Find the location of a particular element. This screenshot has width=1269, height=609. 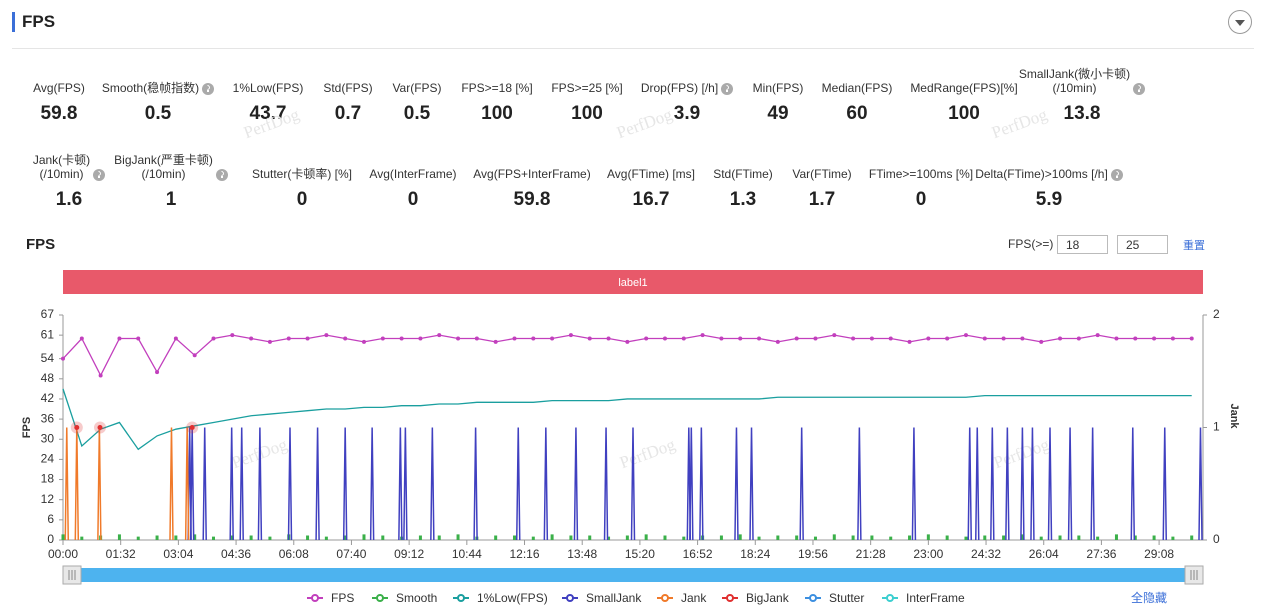

stat: Avg(InterFrame) 0 is located at coordinates (413, 181).